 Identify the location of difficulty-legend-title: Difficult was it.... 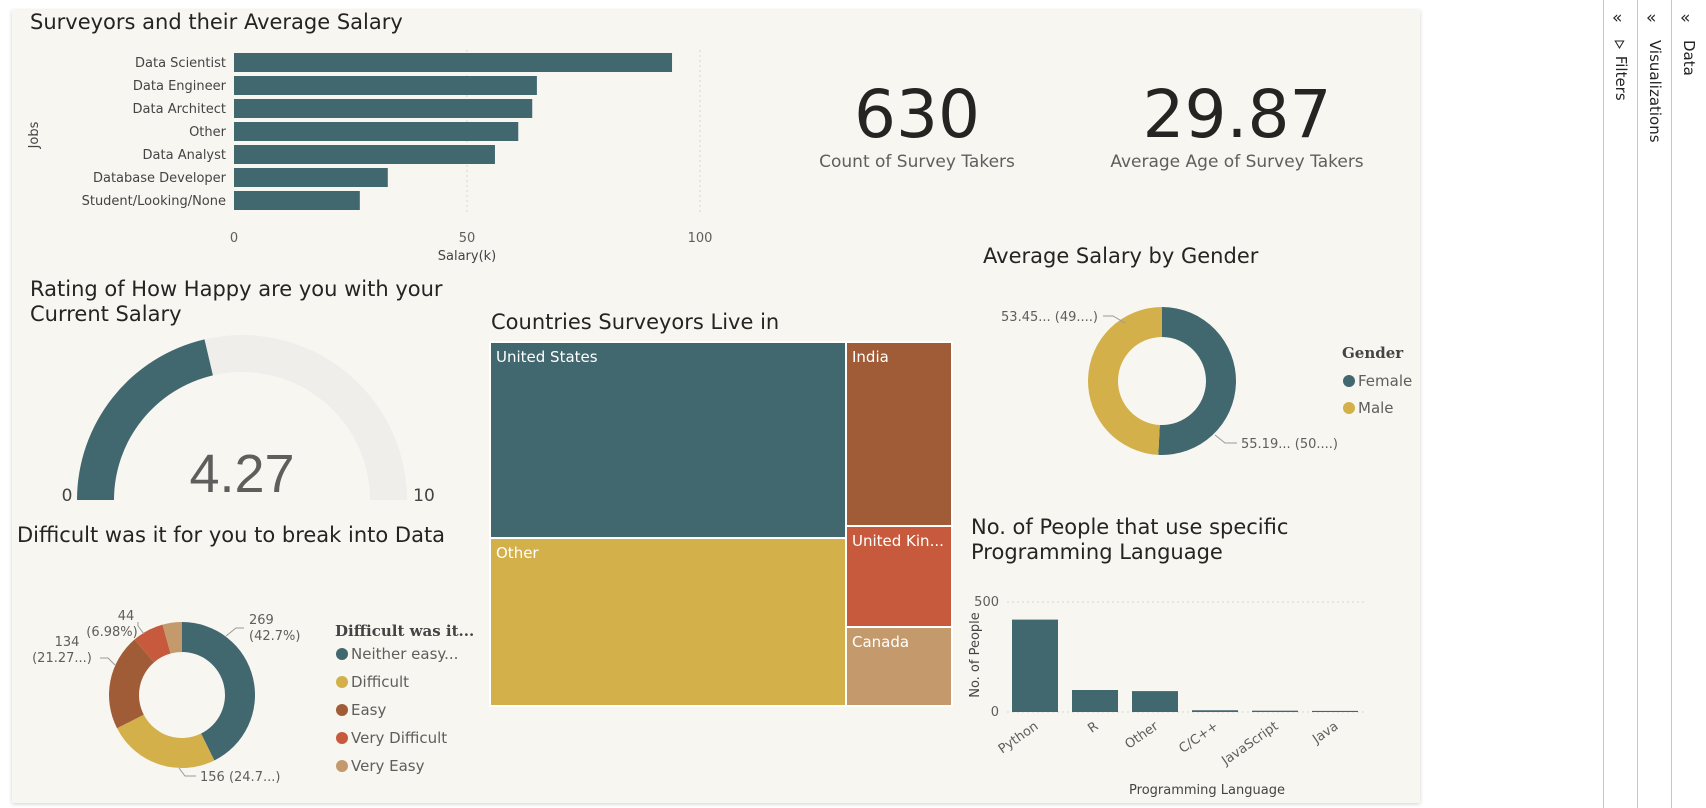
(404, 631).